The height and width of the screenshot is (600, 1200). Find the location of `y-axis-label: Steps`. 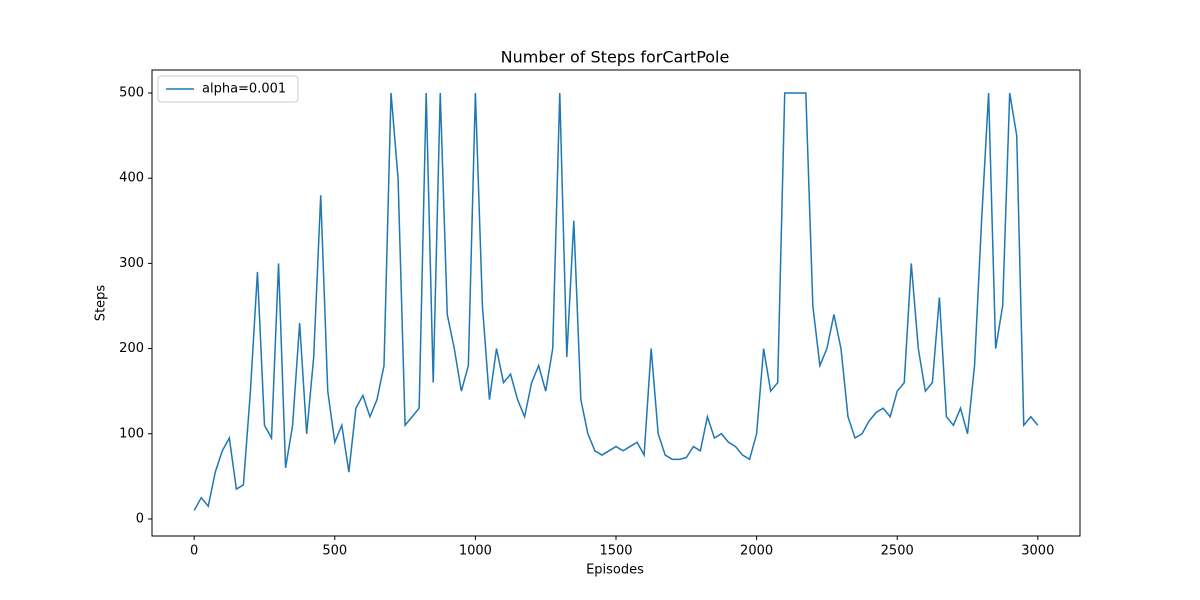

y-axis-label: Steps is located at coordinates (101, 303).